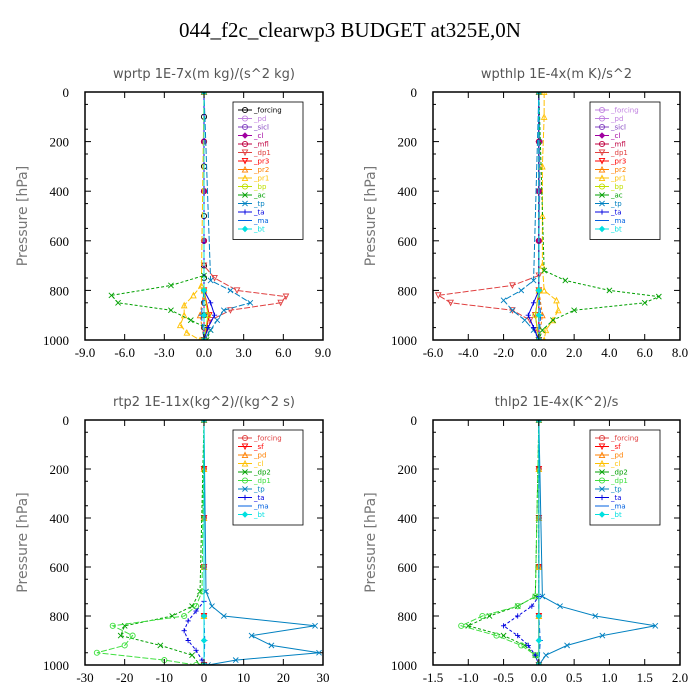 This screenshot has width=700, height=700. I want to click on legend-entry: _dp2, so click(619, 473).